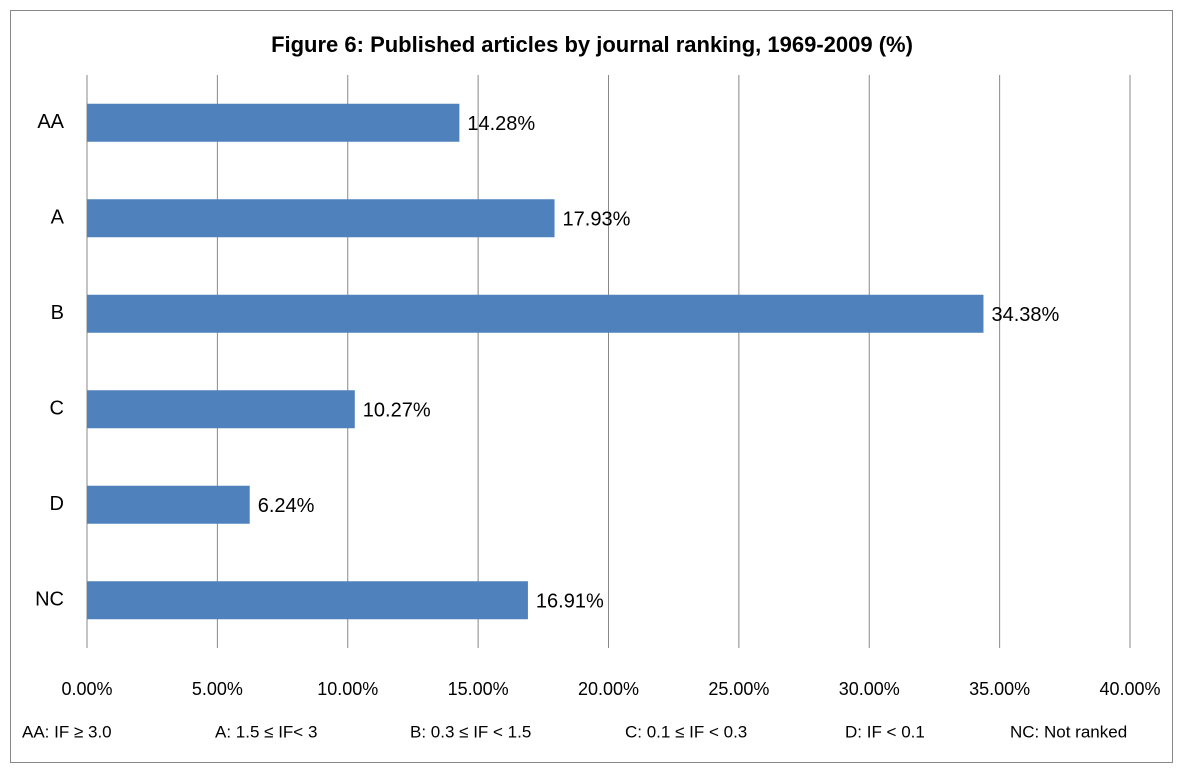 The height and width of the screenshot is (776, 1184). I want to click on legend-note: NC: Not ranked, so click(1068, 731).